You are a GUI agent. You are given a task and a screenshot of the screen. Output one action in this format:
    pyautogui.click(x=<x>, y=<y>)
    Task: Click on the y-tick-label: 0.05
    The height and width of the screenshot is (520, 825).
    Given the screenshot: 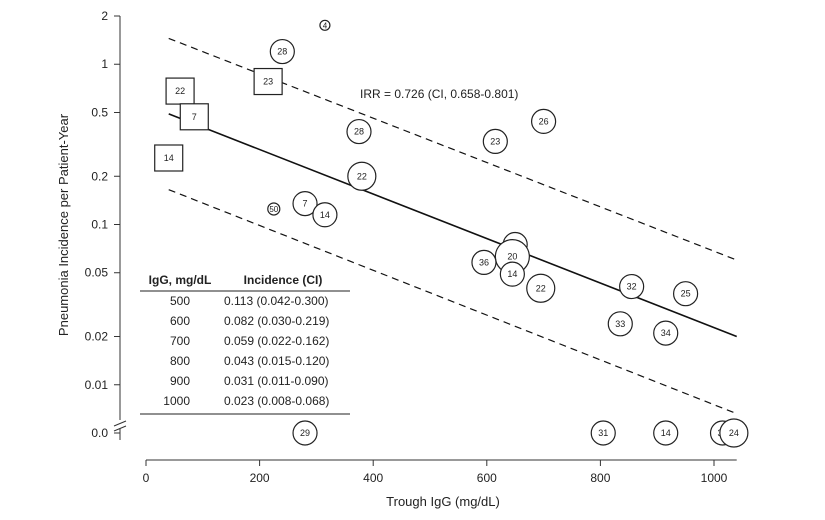 What is the action you would take?
    pyautogui.click(x=97, y=273)
    